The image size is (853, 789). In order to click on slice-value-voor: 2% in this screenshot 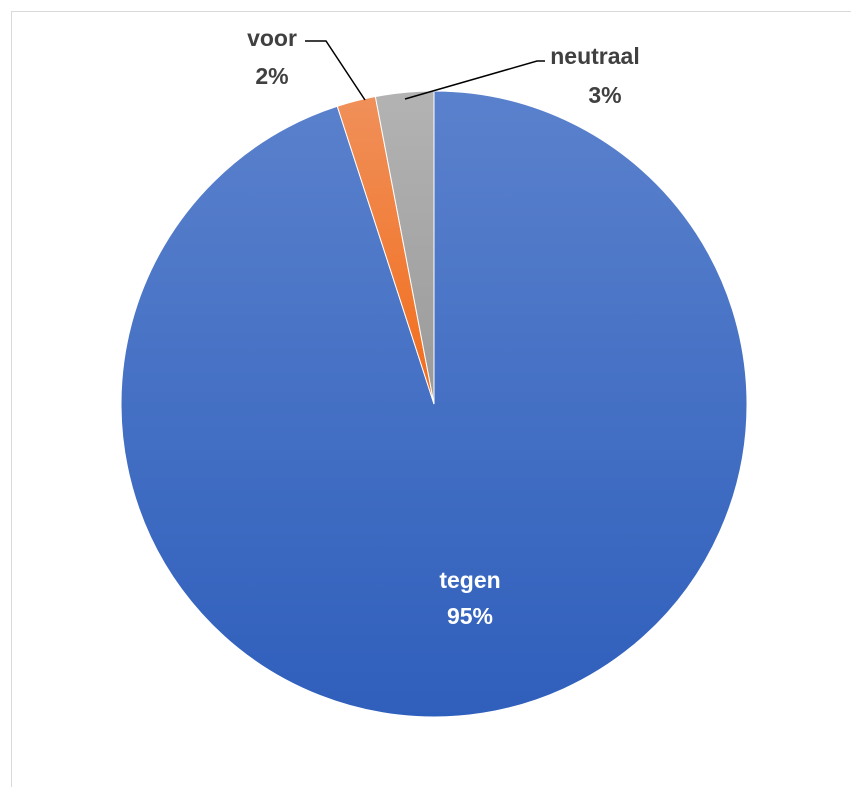, I will do `click(271, 76)`.